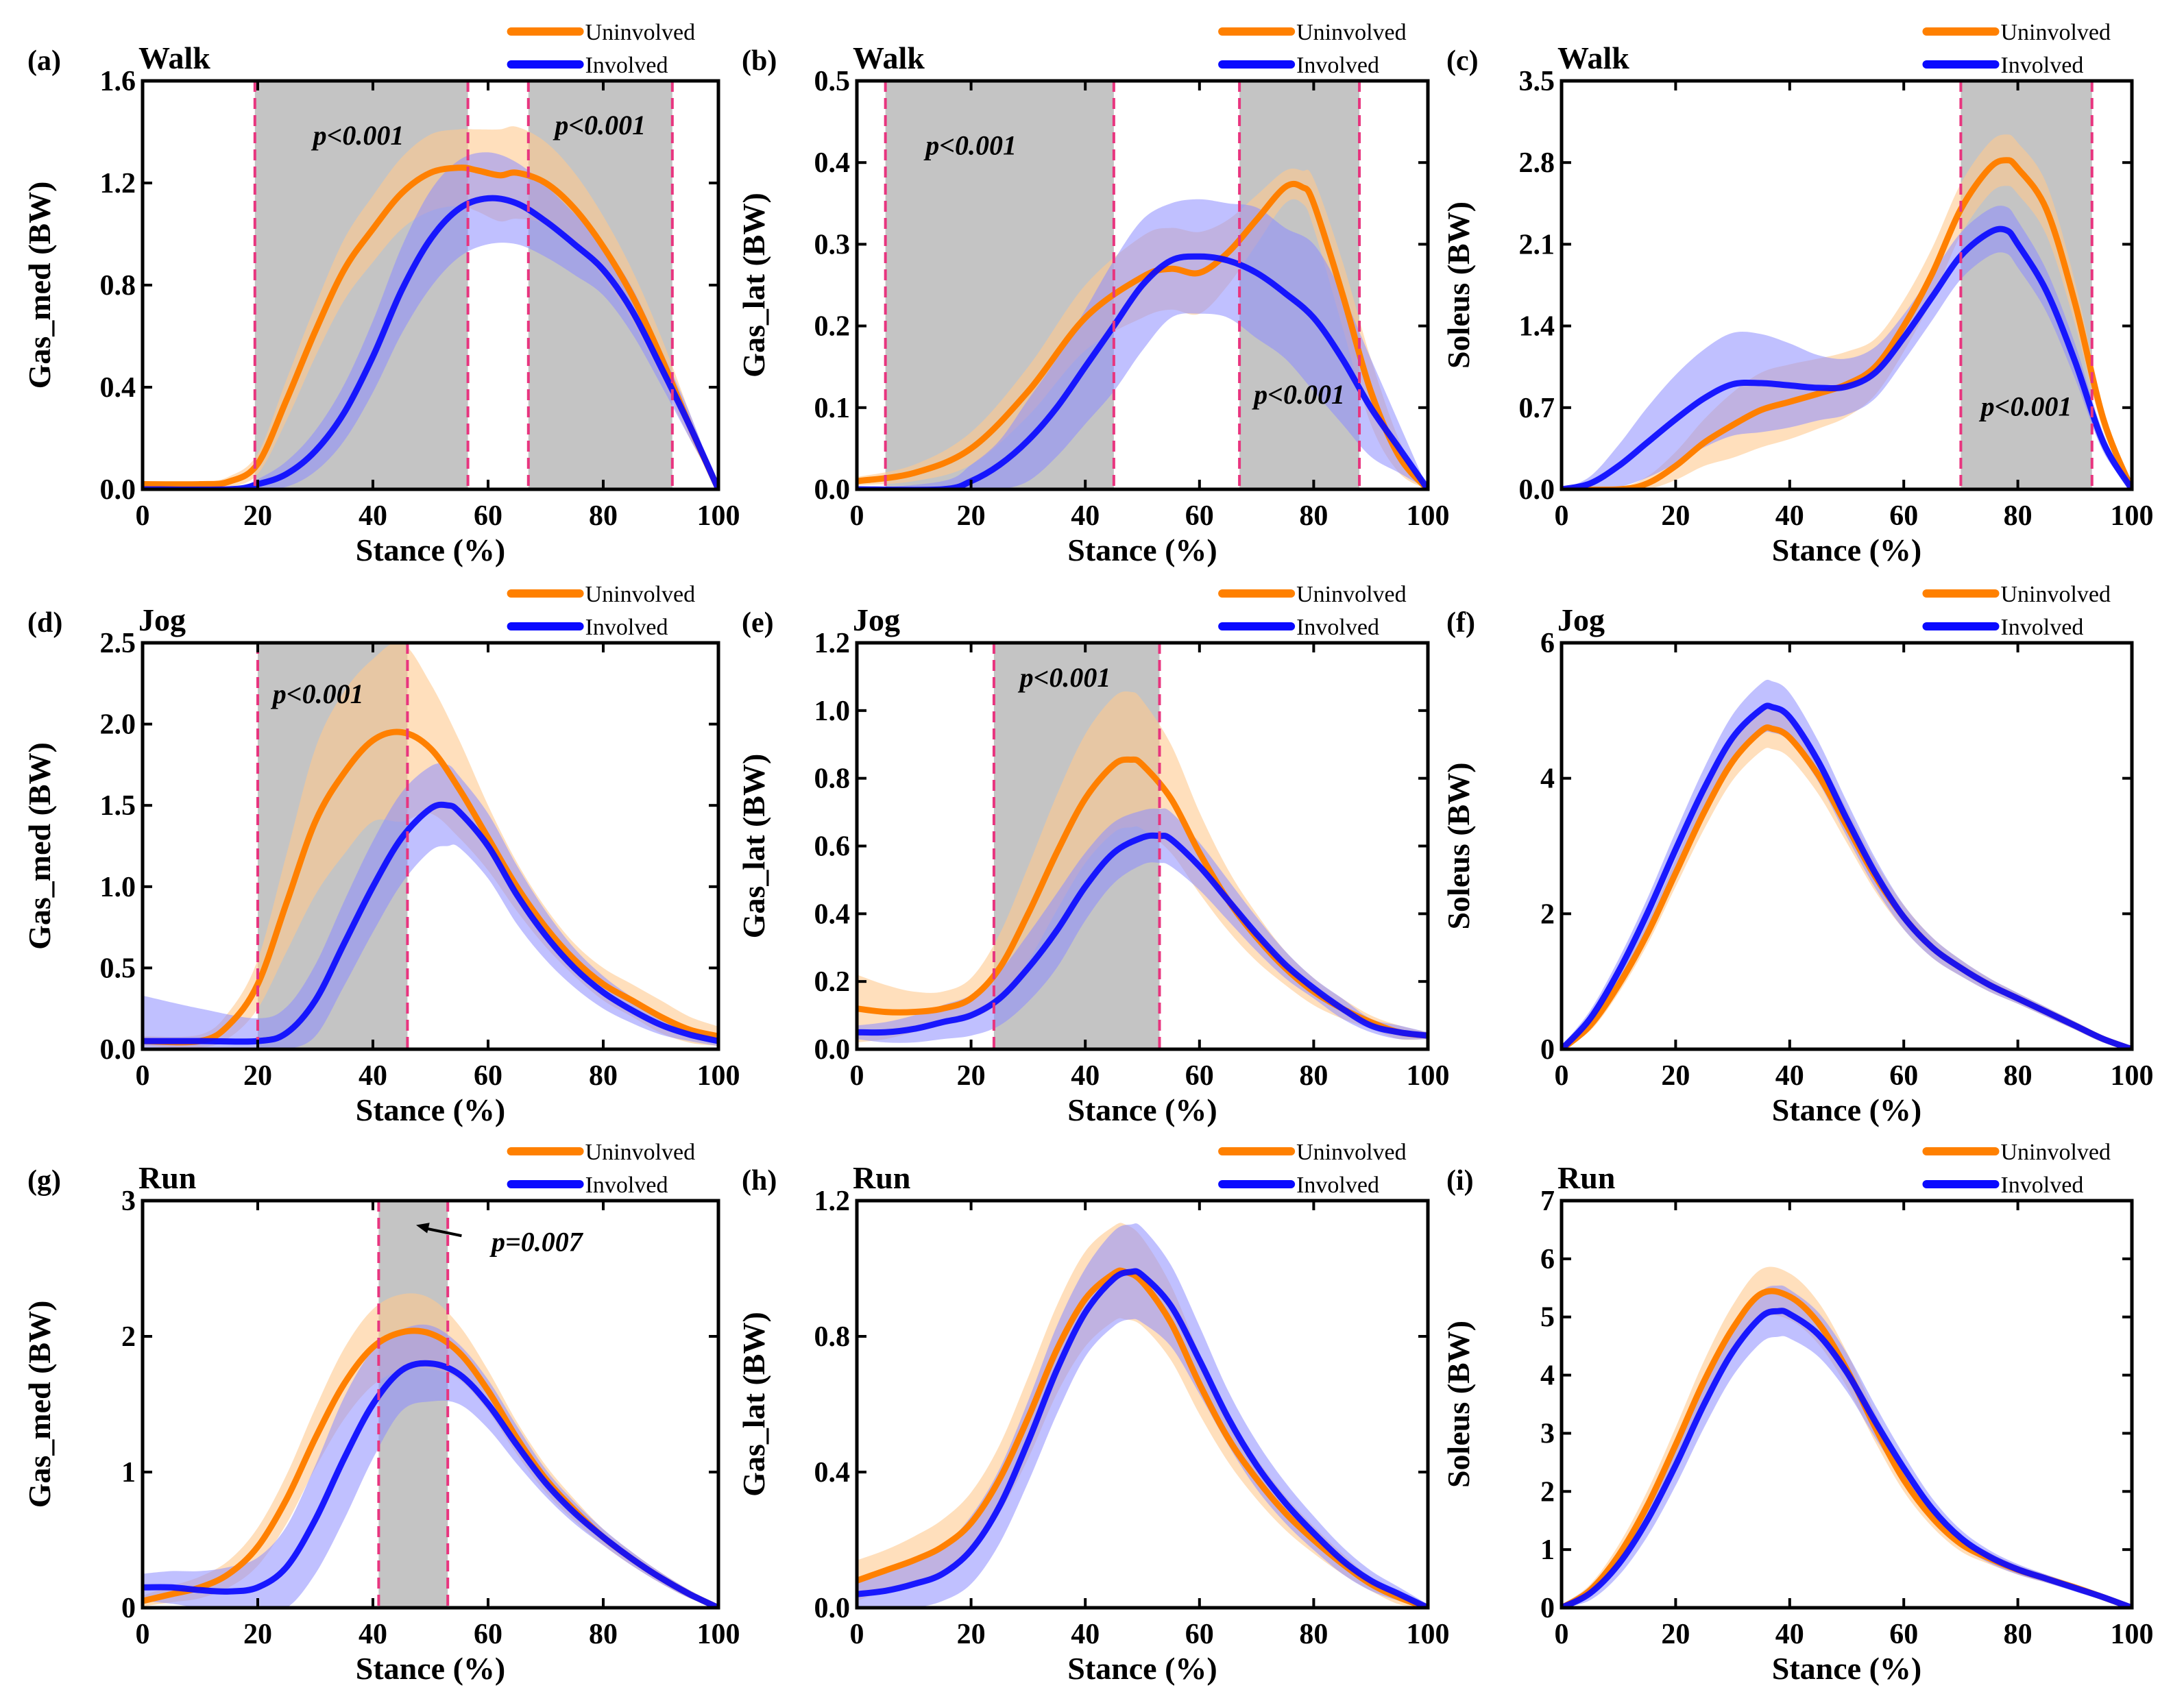 The height and width of the screenshot is (1703, 2184). I want to click on y-tick-label: 0.7, so click(1537, 408).